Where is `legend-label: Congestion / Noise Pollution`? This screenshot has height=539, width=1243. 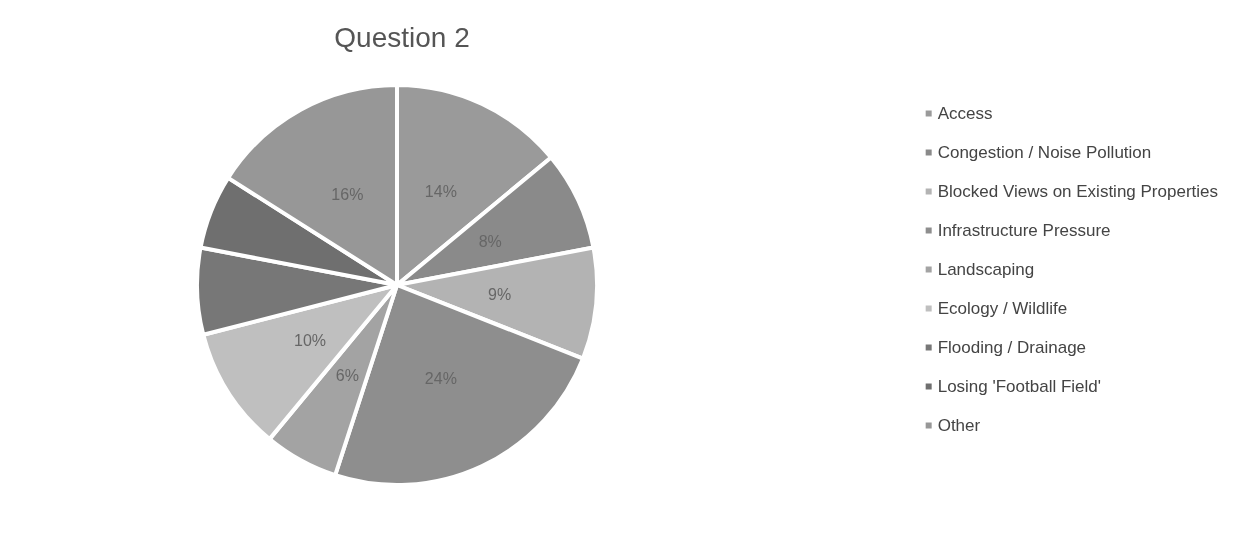 legend-label: Congestion / Noise Pollution is located at coordinates (1044, 152).